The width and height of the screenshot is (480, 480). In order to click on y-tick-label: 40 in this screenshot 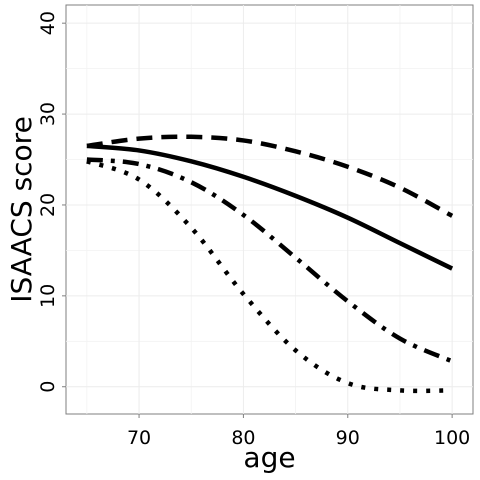, I will do `click(48, 23)`.